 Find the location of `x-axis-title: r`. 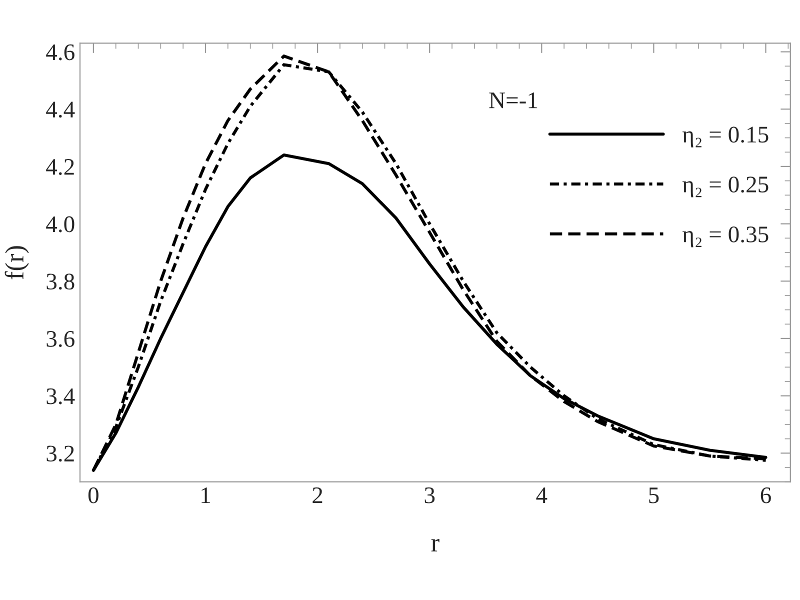

x-axis-title: r is located at coordinates (435, 545).